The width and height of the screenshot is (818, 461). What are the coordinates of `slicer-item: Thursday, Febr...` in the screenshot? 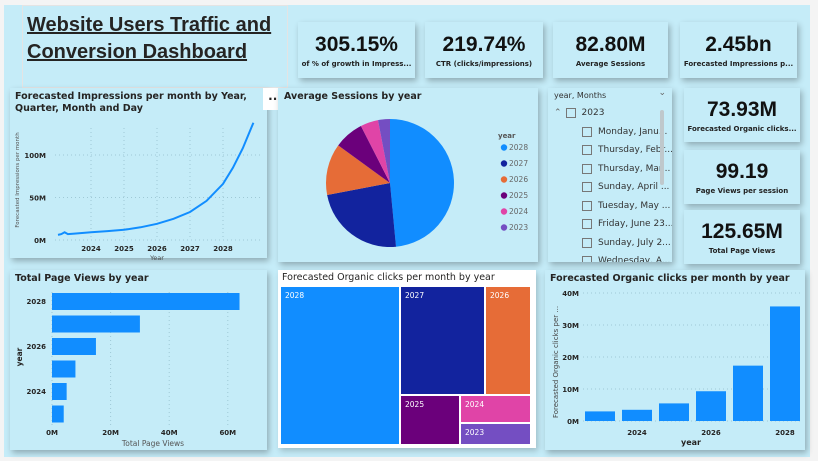 It's located at (610, 150).